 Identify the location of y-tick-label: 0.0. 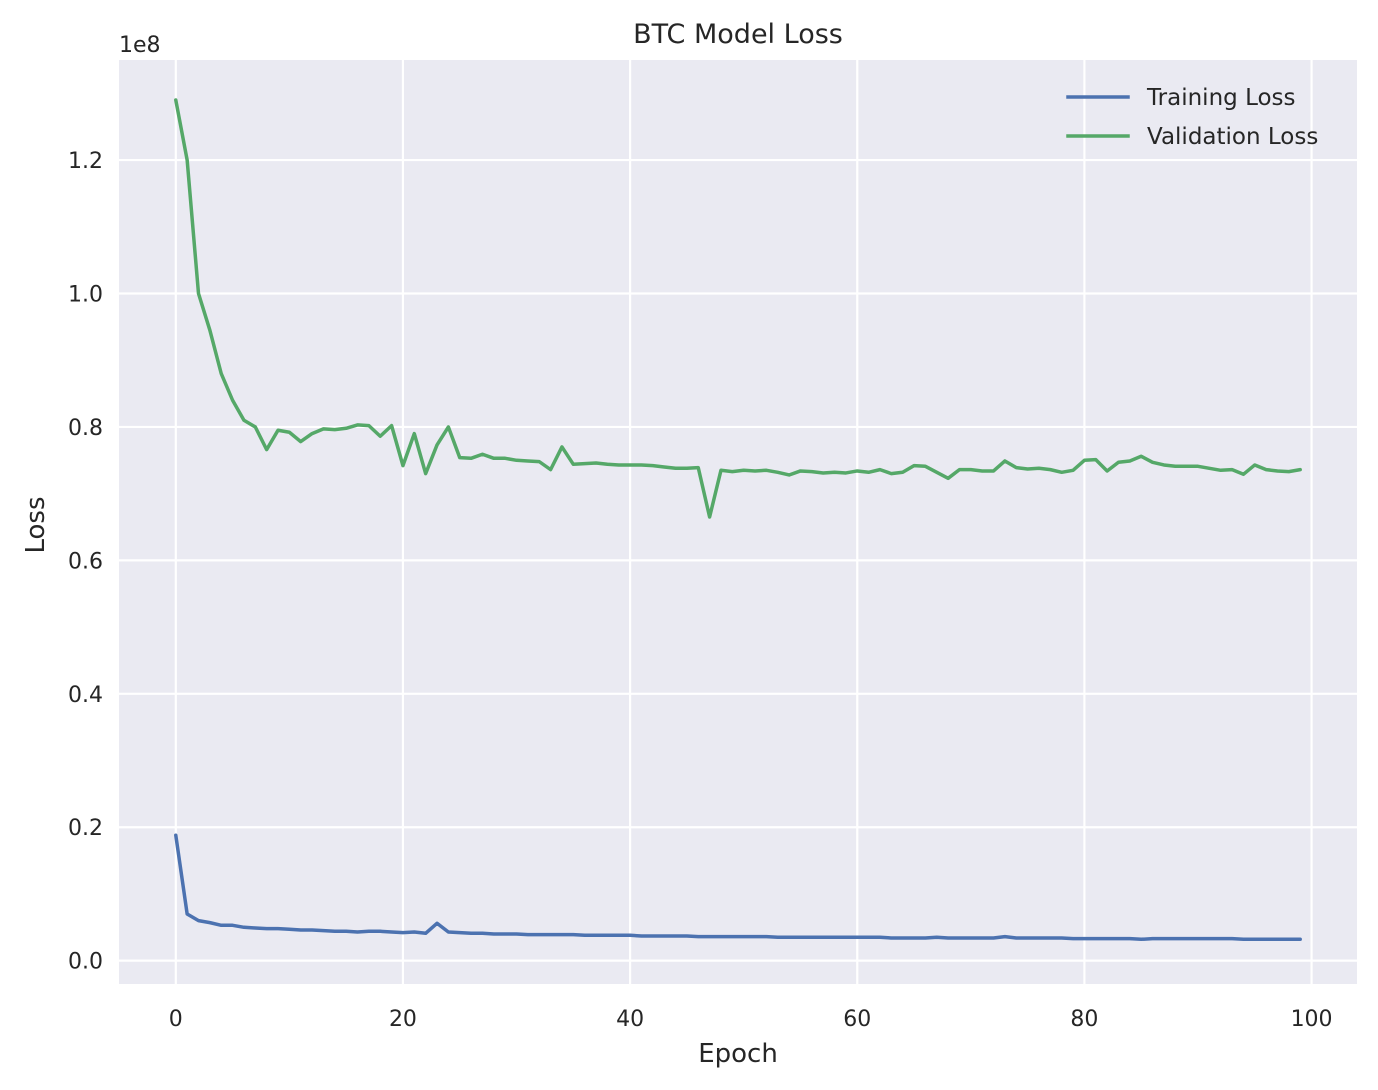
(85, 962).